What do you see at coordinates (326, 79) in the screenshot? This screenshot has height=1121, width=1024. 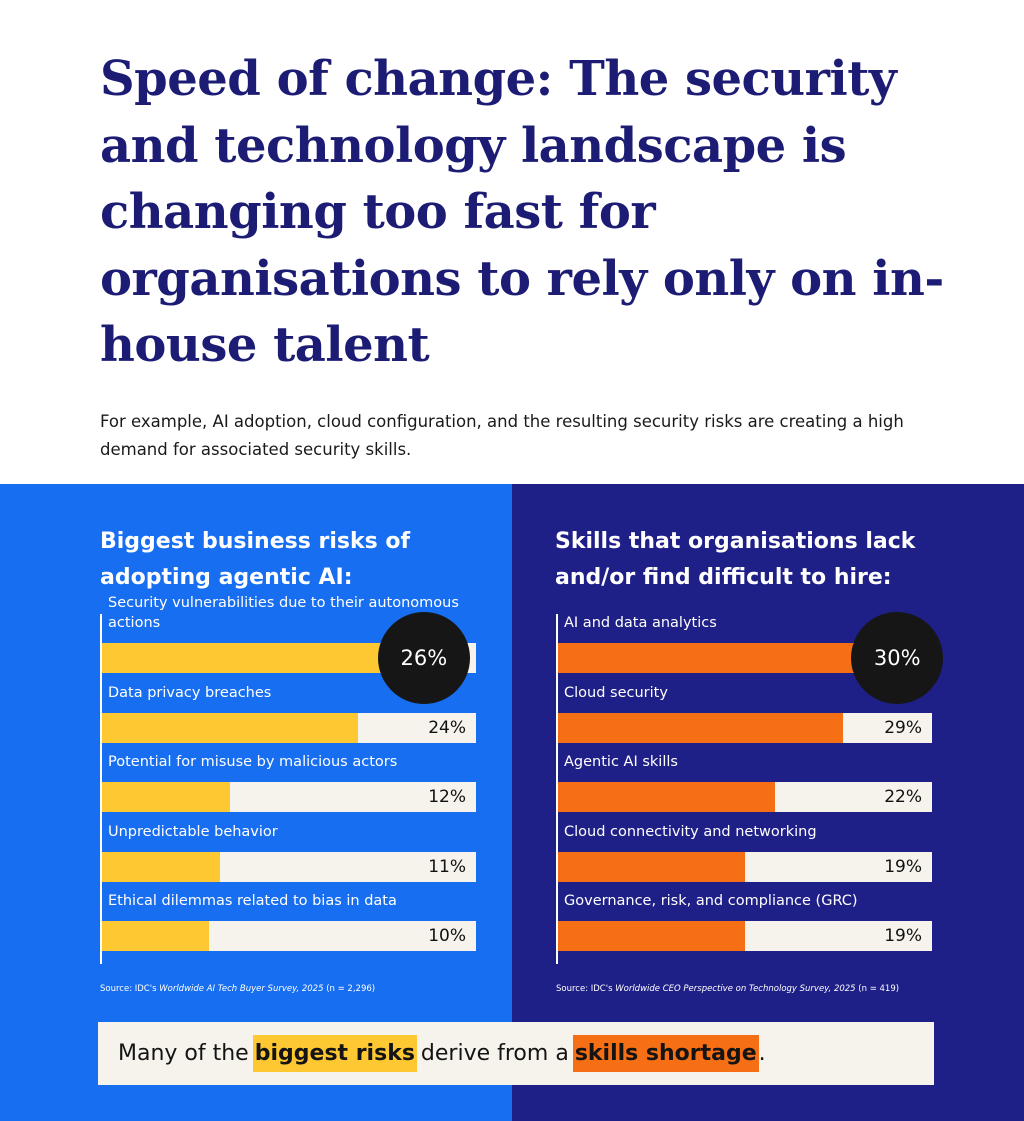 I see `title-bold: Speed of change:` at bounding box center [326, 79].